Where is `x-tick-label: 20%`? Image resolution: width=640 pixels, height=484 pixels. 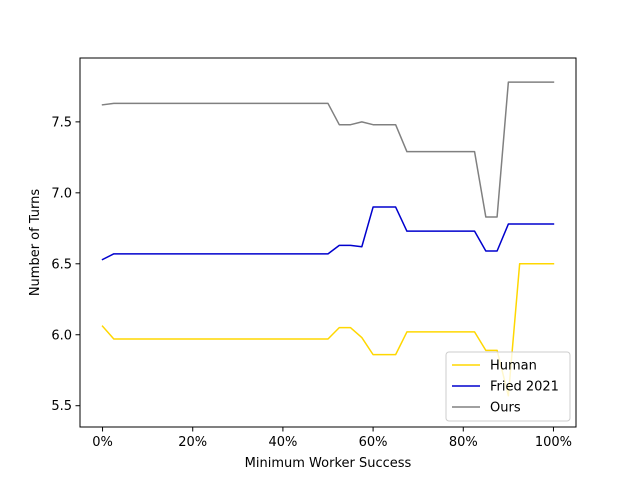
x-tick-label: 20% is located at coordinates (192, 442).